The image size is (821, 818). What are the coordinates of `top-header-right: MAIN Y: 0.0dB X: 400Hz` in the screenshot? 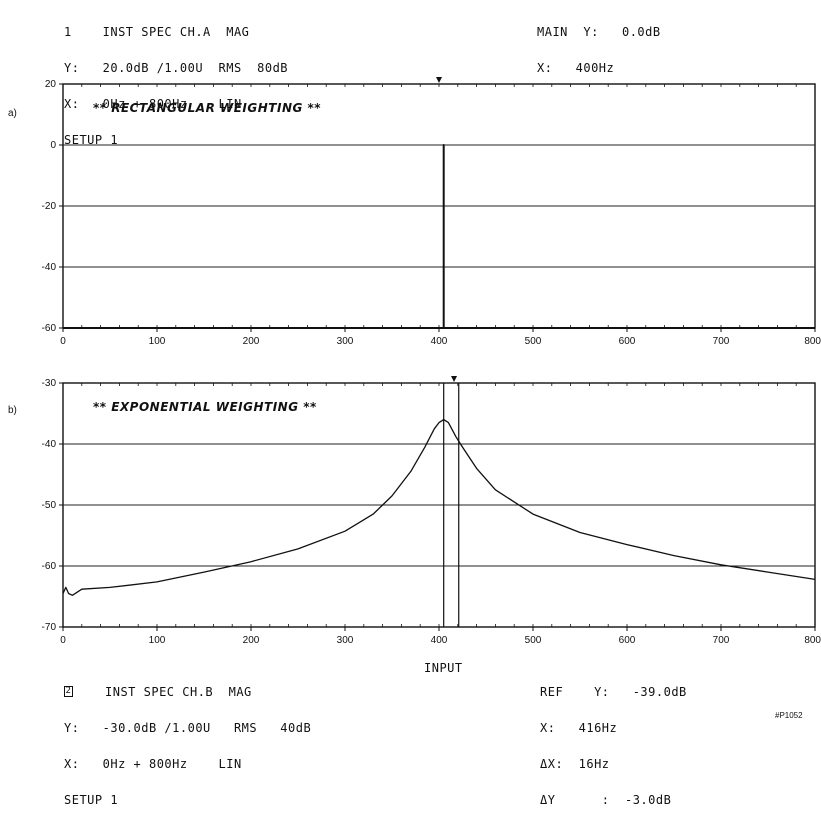 It's located at (599, 44).